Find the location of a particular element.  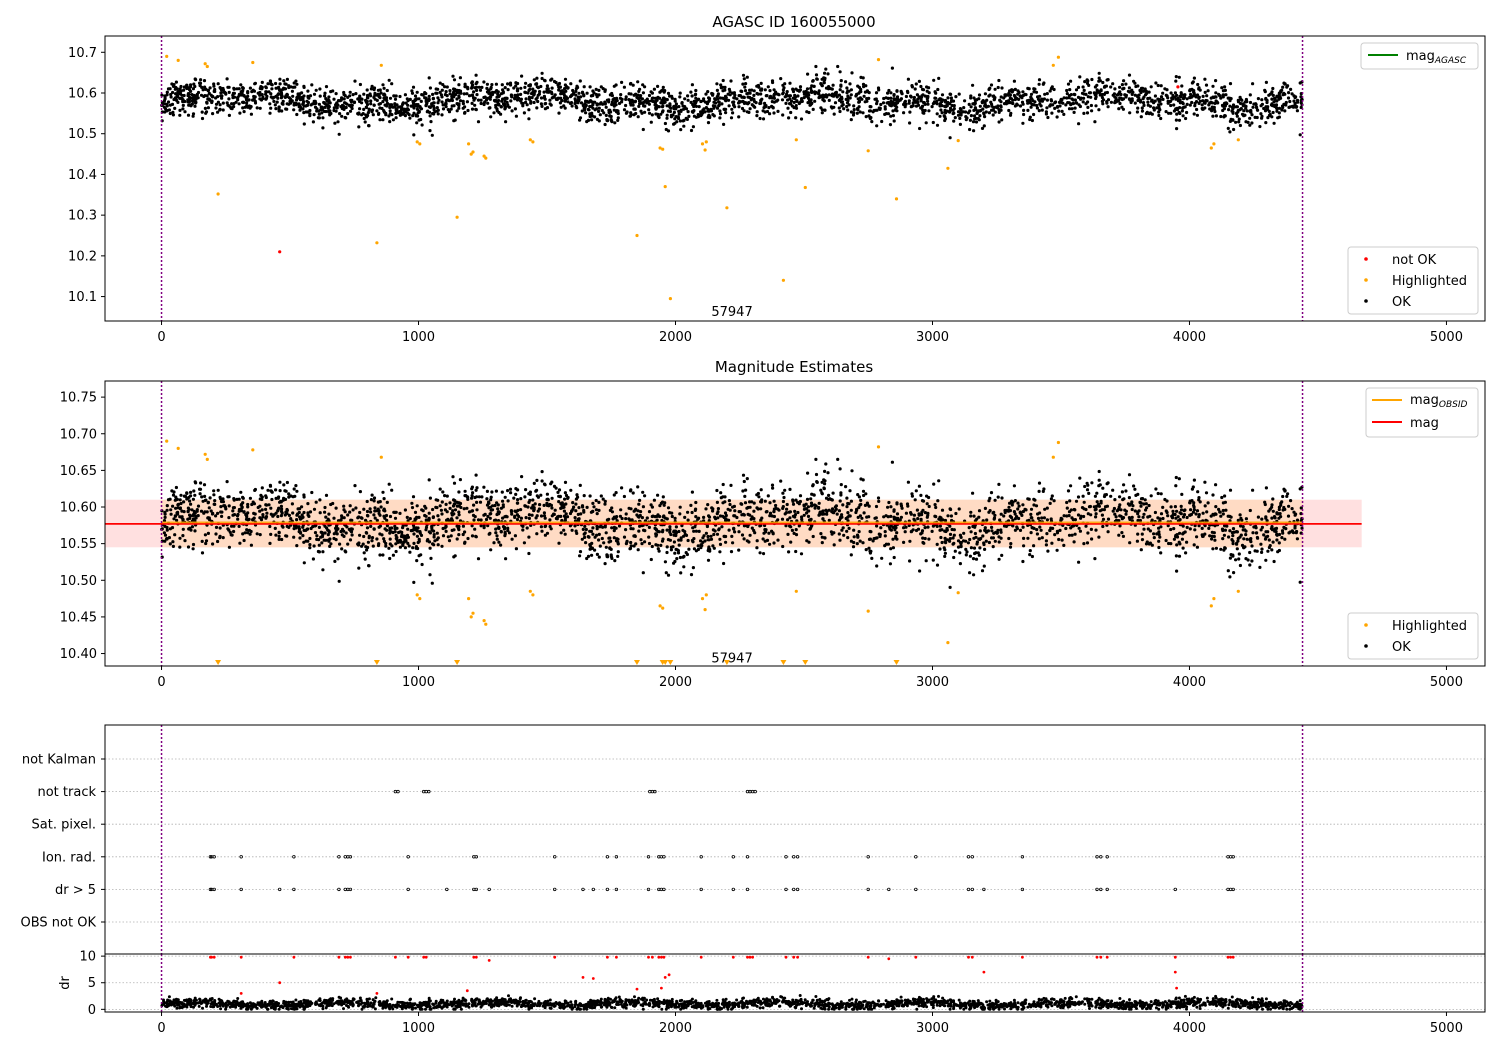

agasc-line-legend: magAGASC is located at coordinates (1419, 56).